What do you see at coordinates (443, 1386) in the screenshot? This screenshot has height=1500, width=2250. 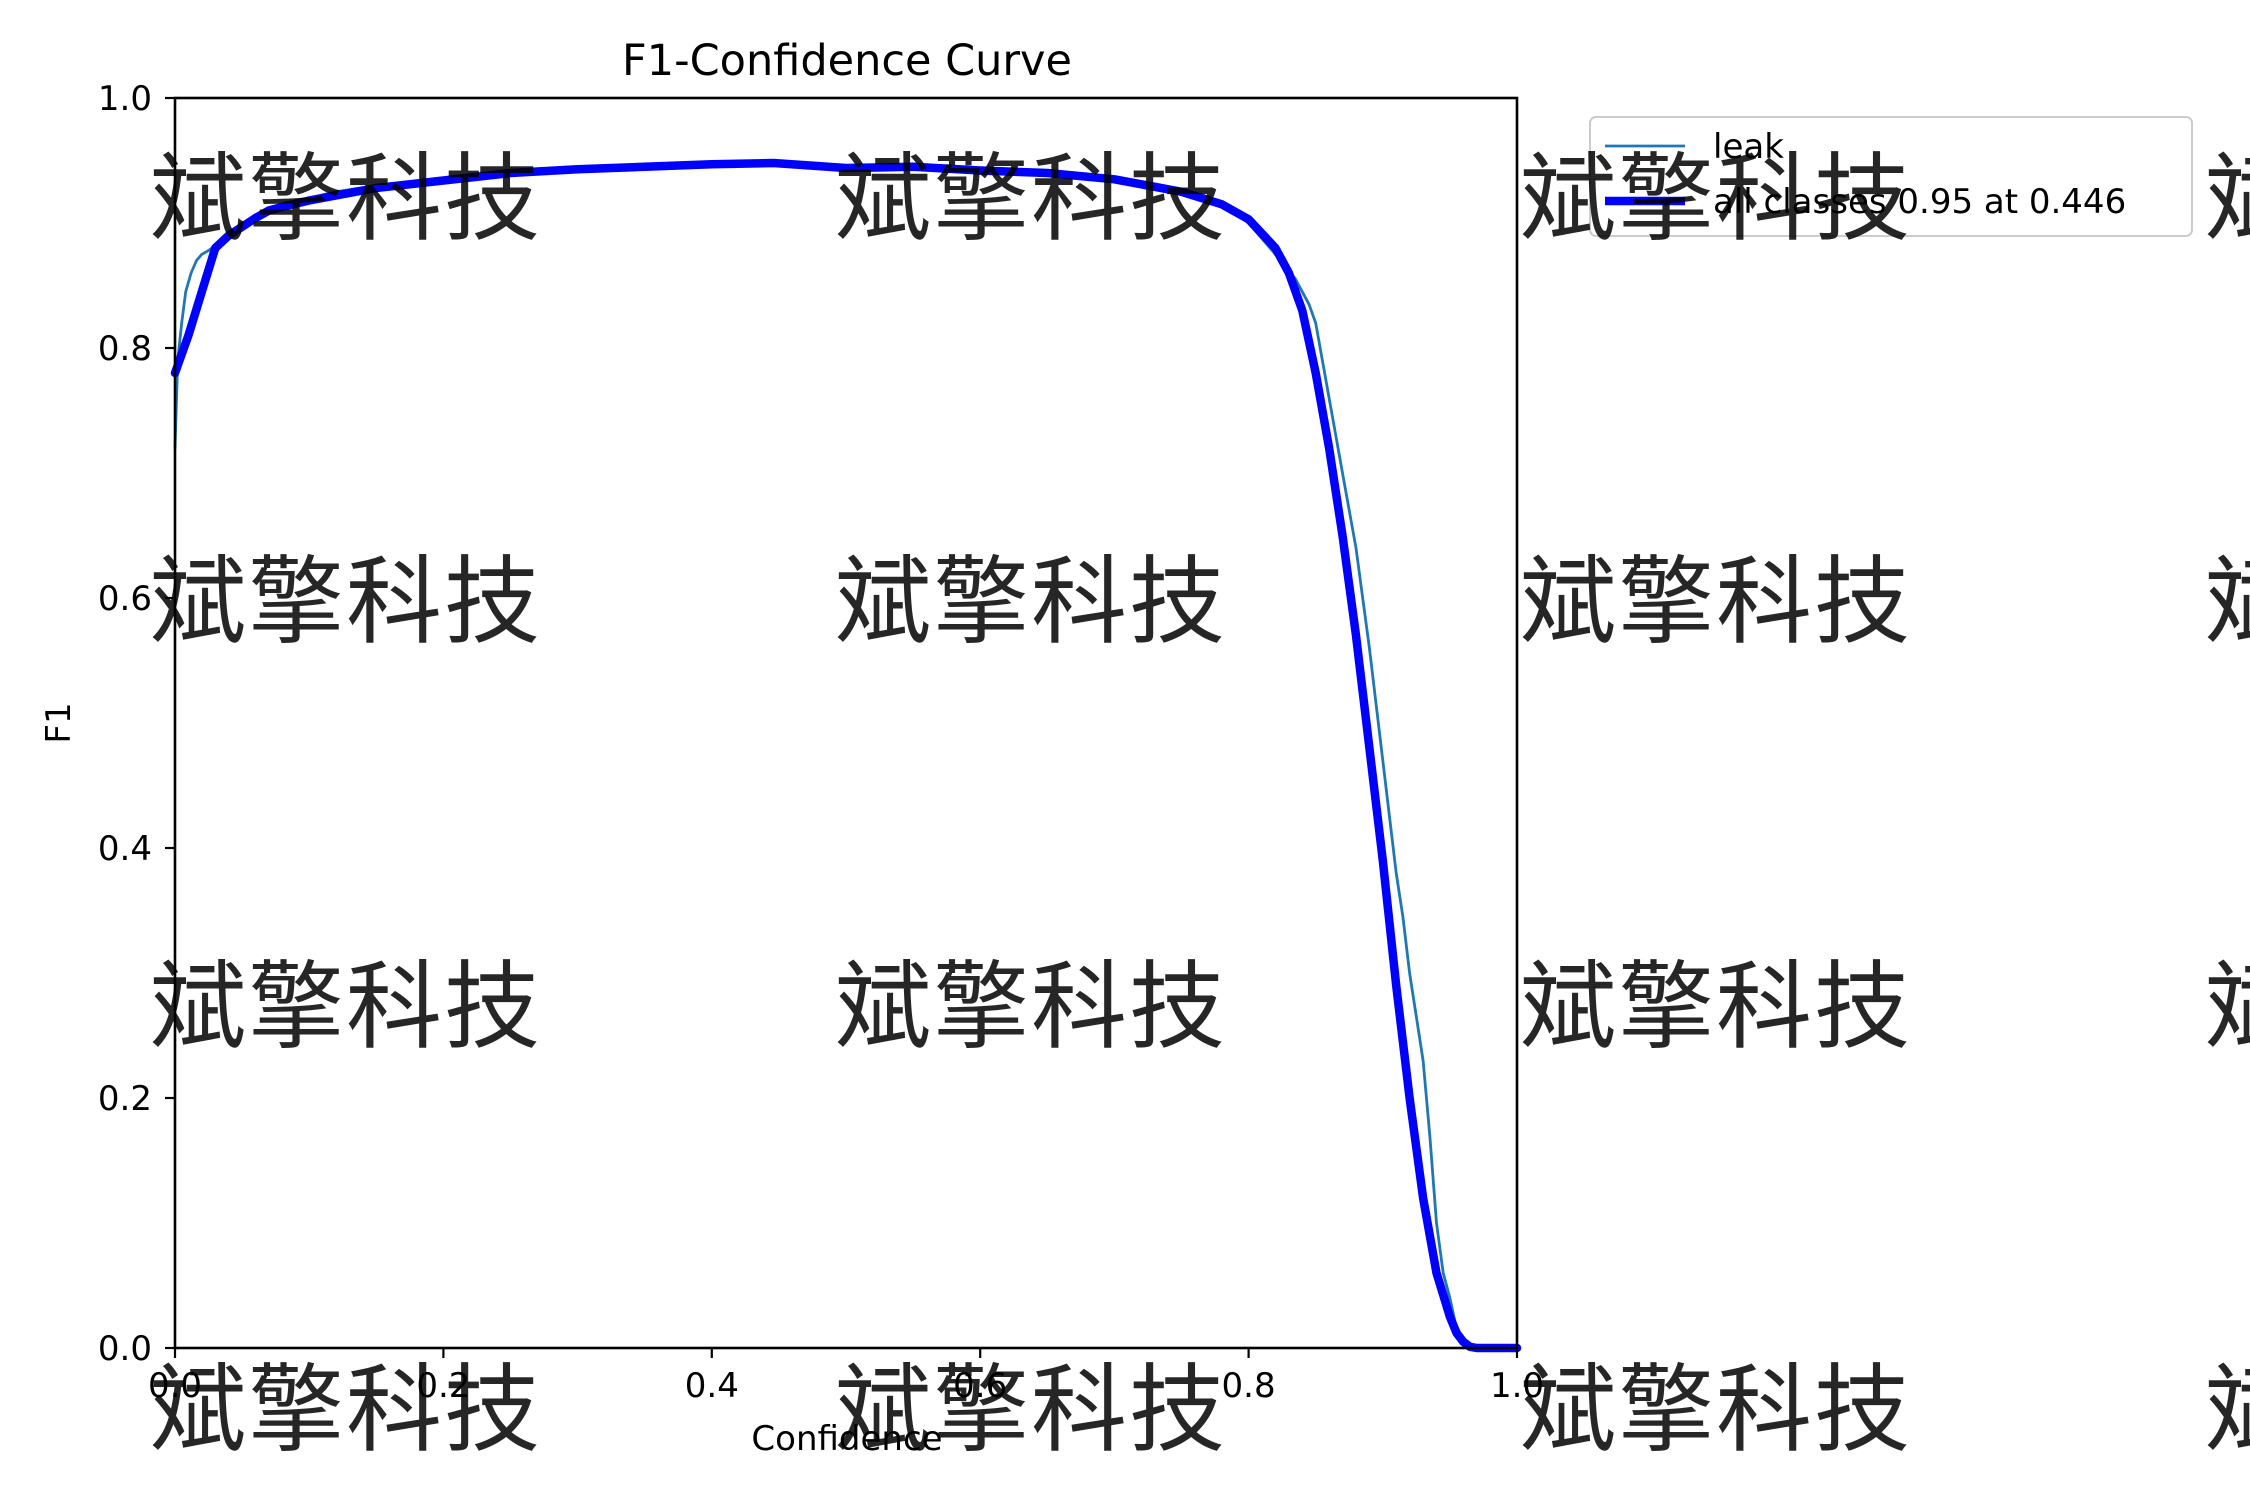 I see `x-tick-label: 0.2` at bounding box center [443, 1386].